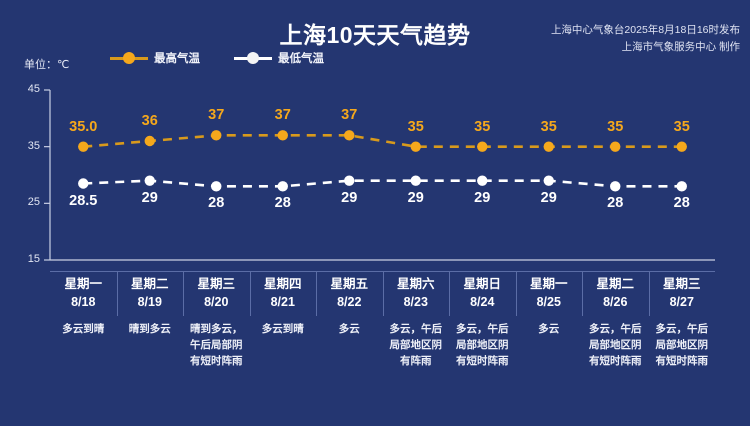 This screenshot has height=426, width=750. Describe the element at coordinates (645, 30) in the screenshot. I see `source-line-1: 上海中心气象台2025年8月18日16时发布` at that location.